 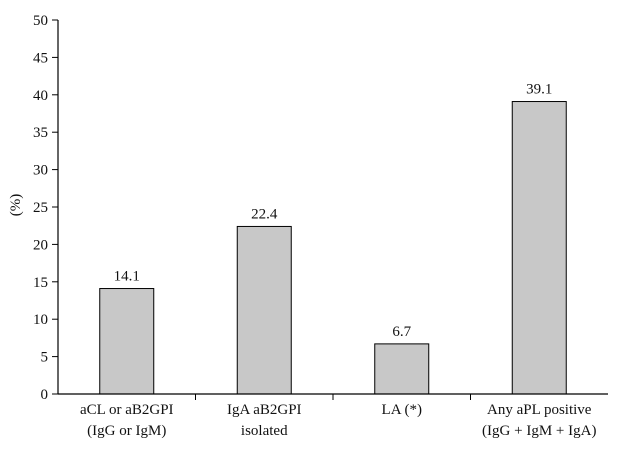 I want to click on y-tick-label: 15, so click(x=40, y=283).